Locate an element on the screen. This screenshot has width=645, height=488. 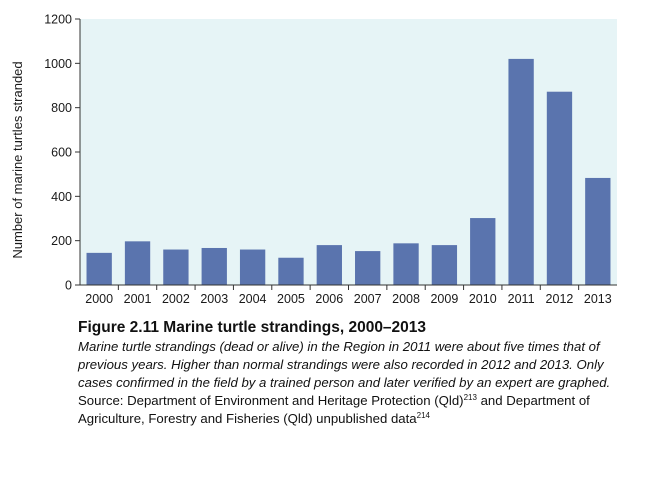
bar-2013 is located at coordinates (598, 231).